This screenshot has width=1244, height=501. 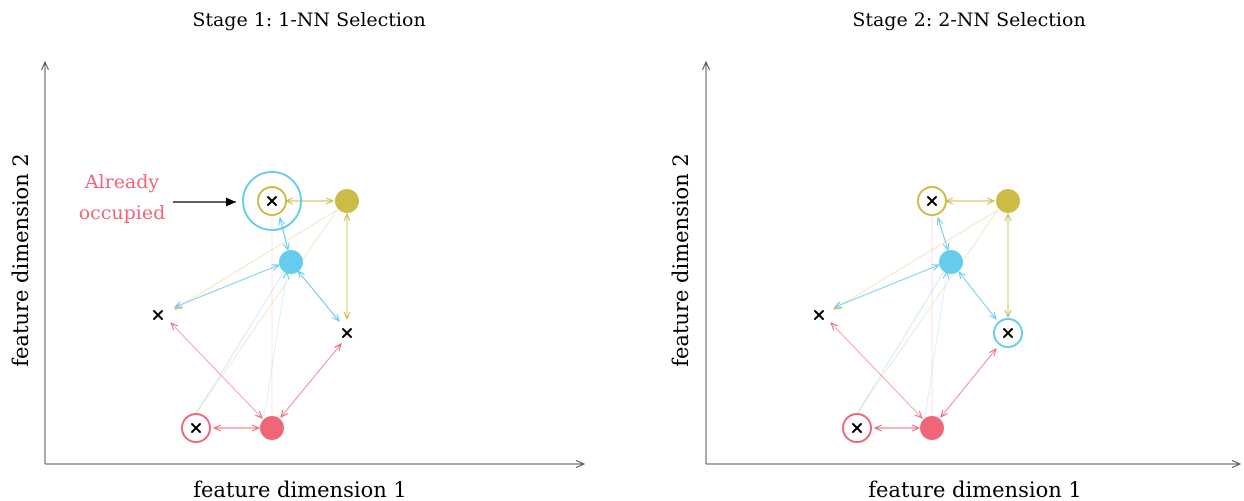 I want to click on cyan-selection-ring, so click(x=272, y=201).